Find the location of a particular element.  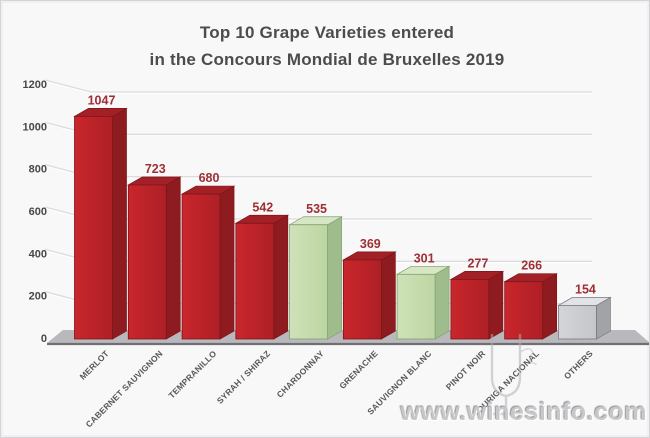

y-axis-tick-1200: 1200 is located at coordinates (35, 85).